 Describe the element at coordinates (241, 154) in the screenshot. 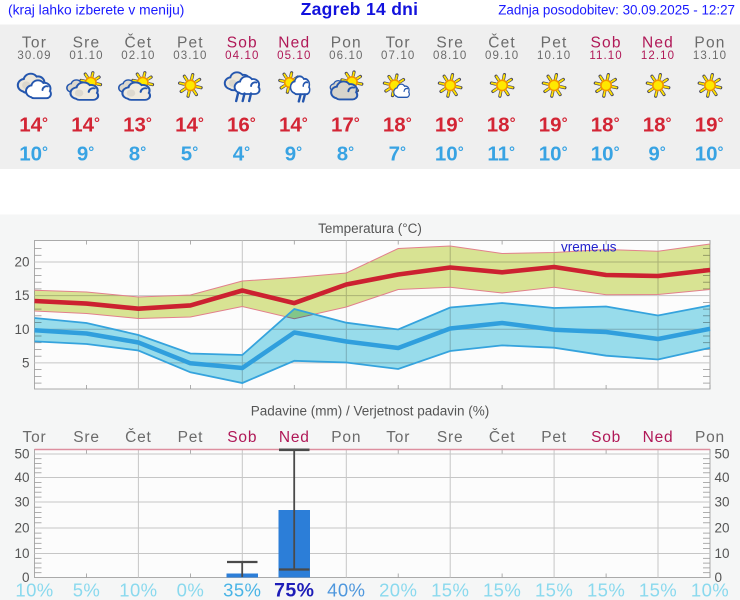

I see `svg-text: 4°` at that location.